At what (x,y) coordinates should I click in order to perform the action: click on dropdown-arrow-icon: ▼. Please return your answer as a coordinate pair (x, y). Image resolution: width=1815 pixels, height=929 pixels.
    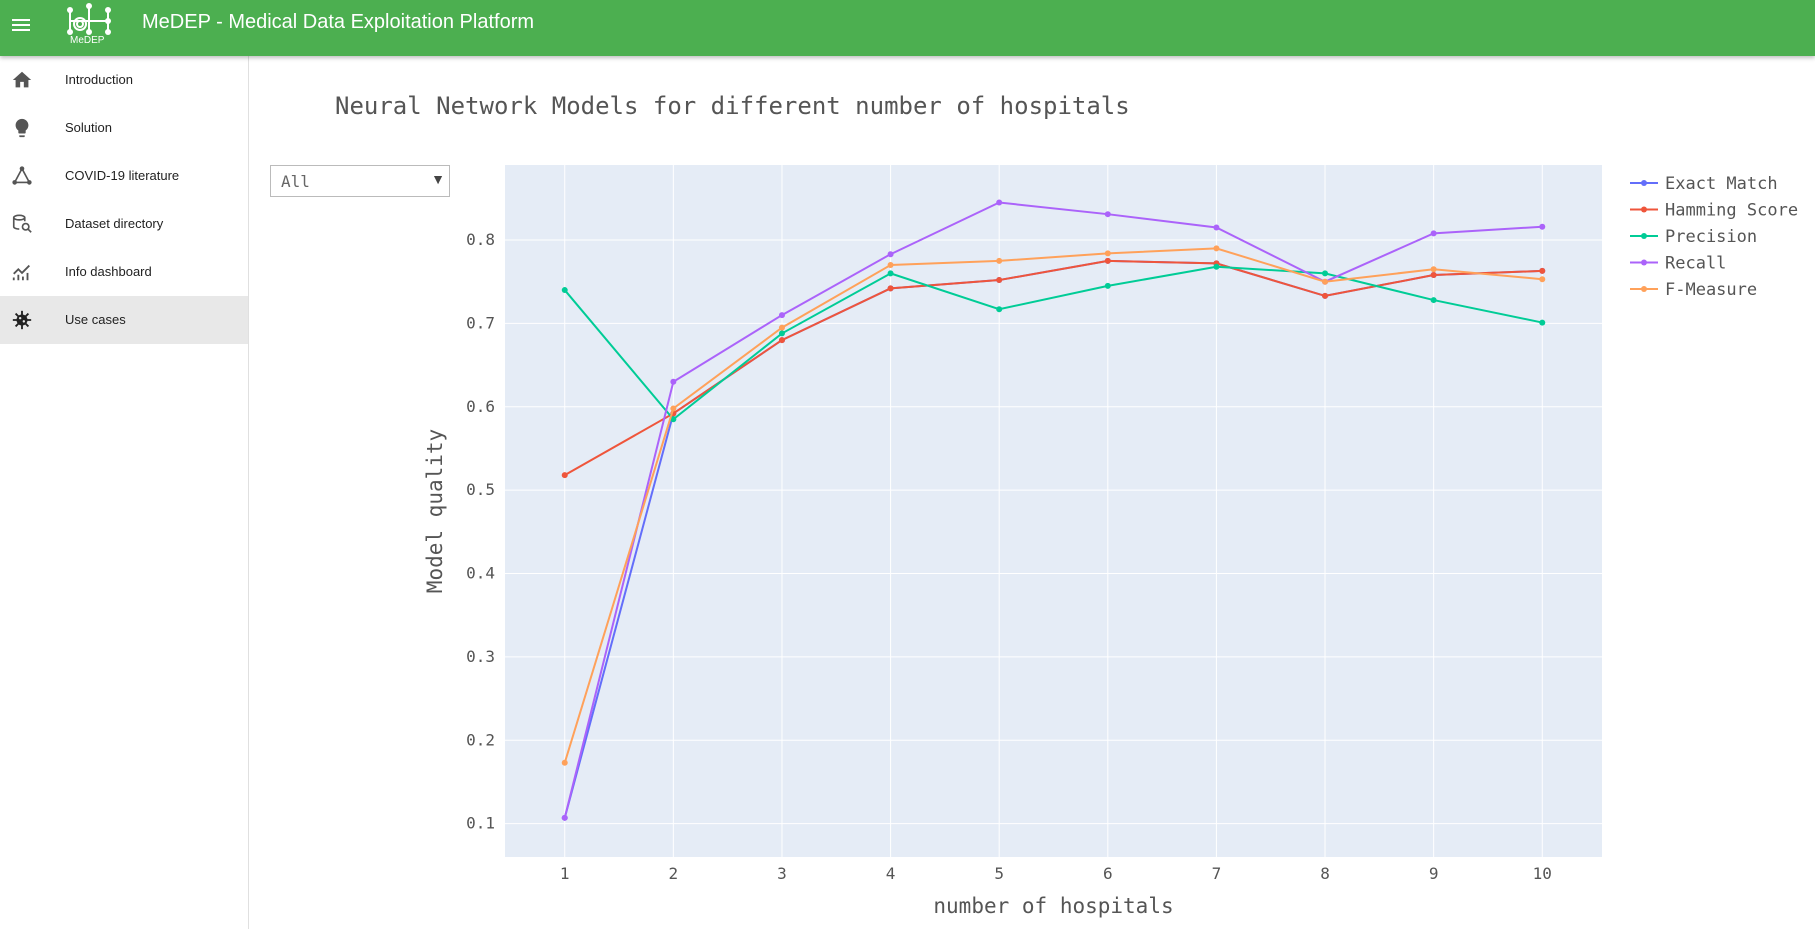
    Looking at the image, I should click on (438, 179).